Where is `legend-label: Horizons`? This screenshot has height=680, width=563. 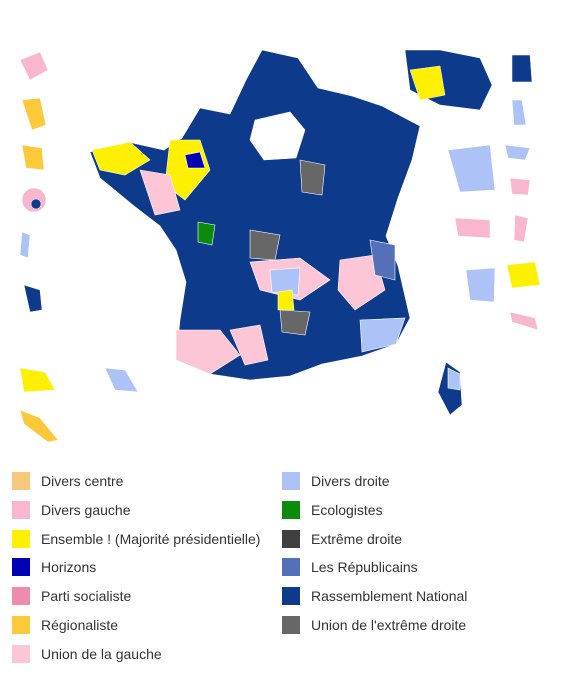 legend-label: Horizons is located at coordinates (69, 567).